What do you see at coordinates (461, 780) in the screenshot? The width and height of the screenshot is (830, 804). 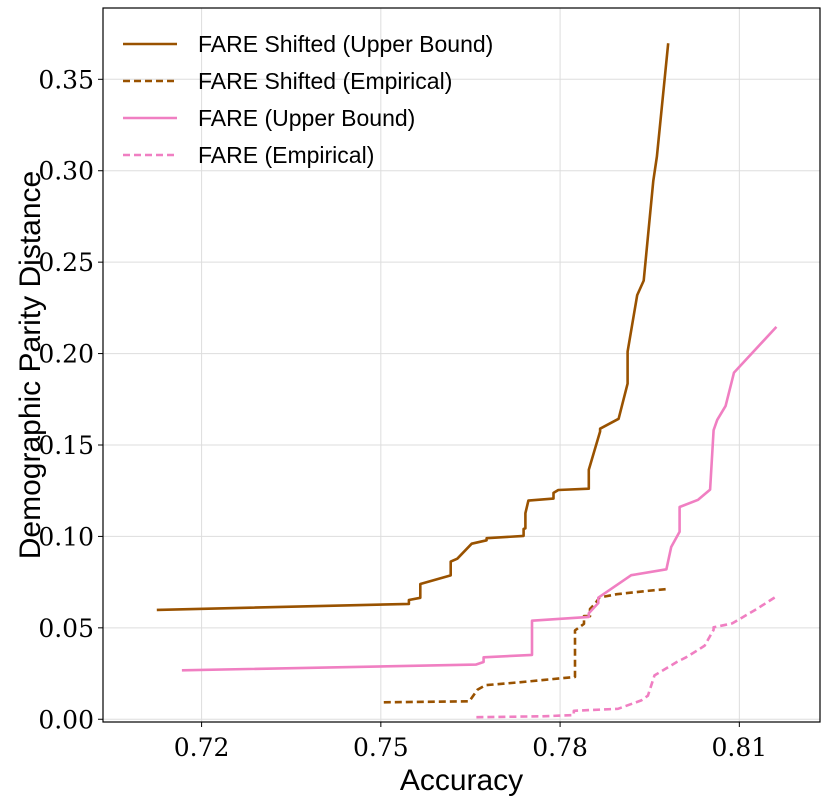 I see `x-axis-label: Accuracy` at bounding box center [461, 780].